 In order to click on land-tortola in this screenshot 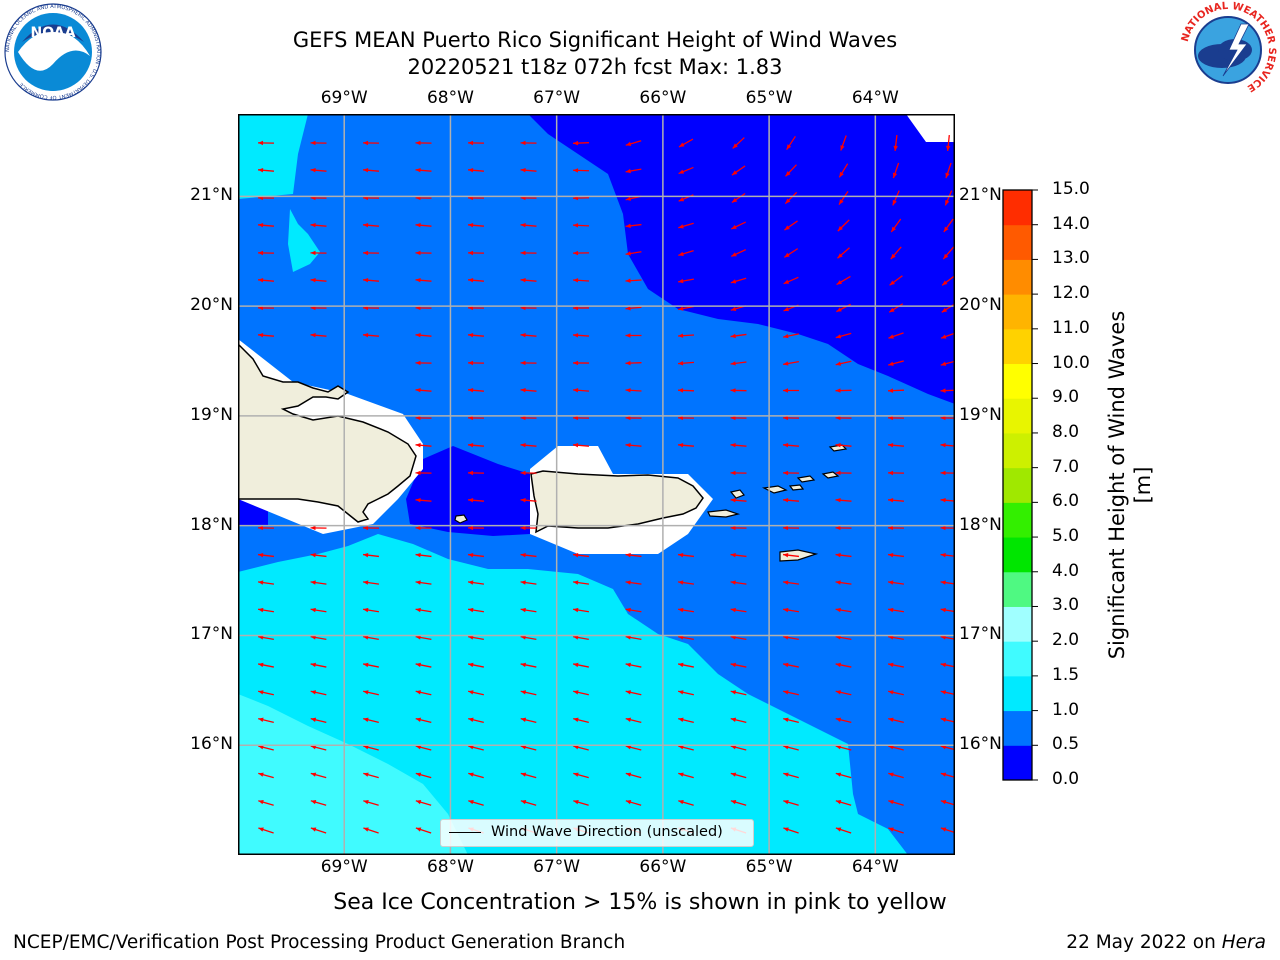, I will do `click(806, 479)`.